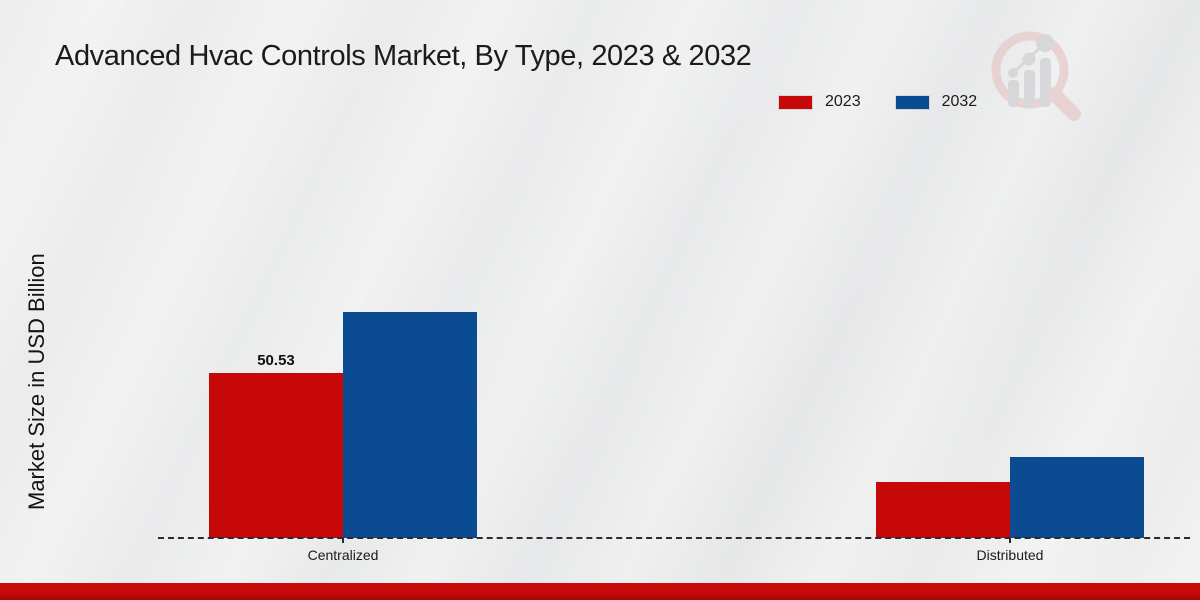  What do you see at coordinates (1064, 104) in the screenshot?
I see `magnifier-handle-icon` at bounding box center [1064, 104].